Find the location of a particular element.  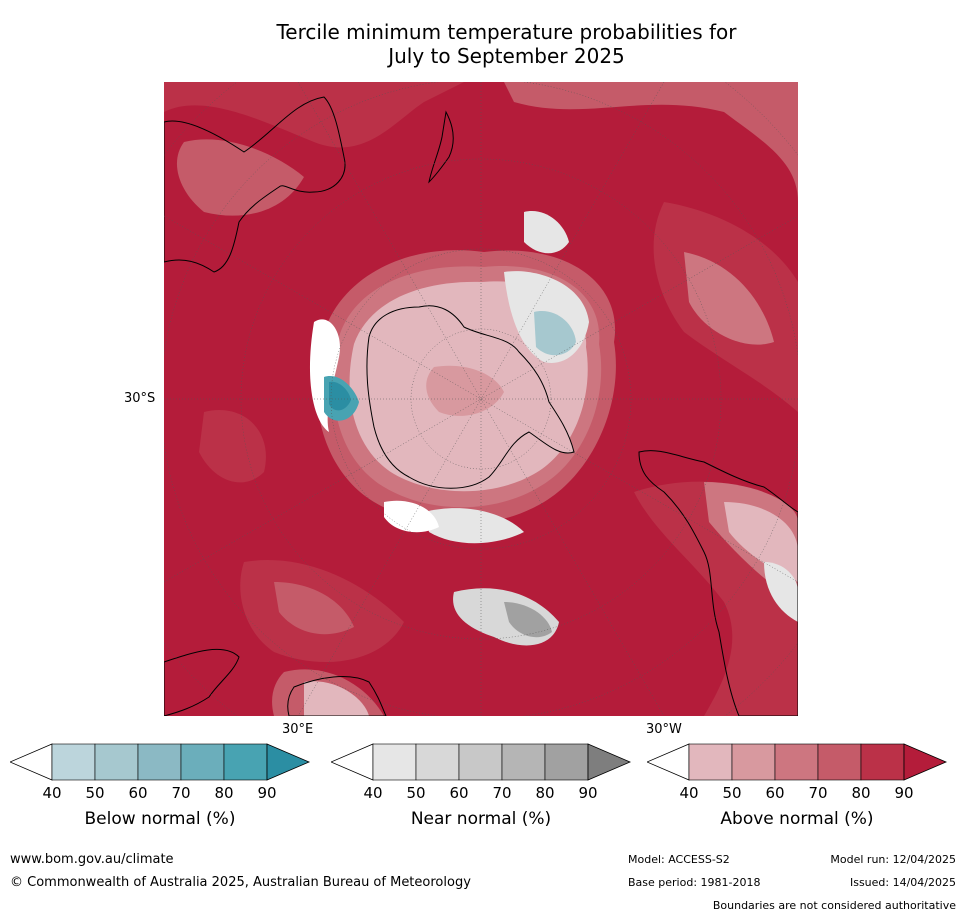

model-name: Model: ACCESS-S2 is located at coordinates (679, 859).